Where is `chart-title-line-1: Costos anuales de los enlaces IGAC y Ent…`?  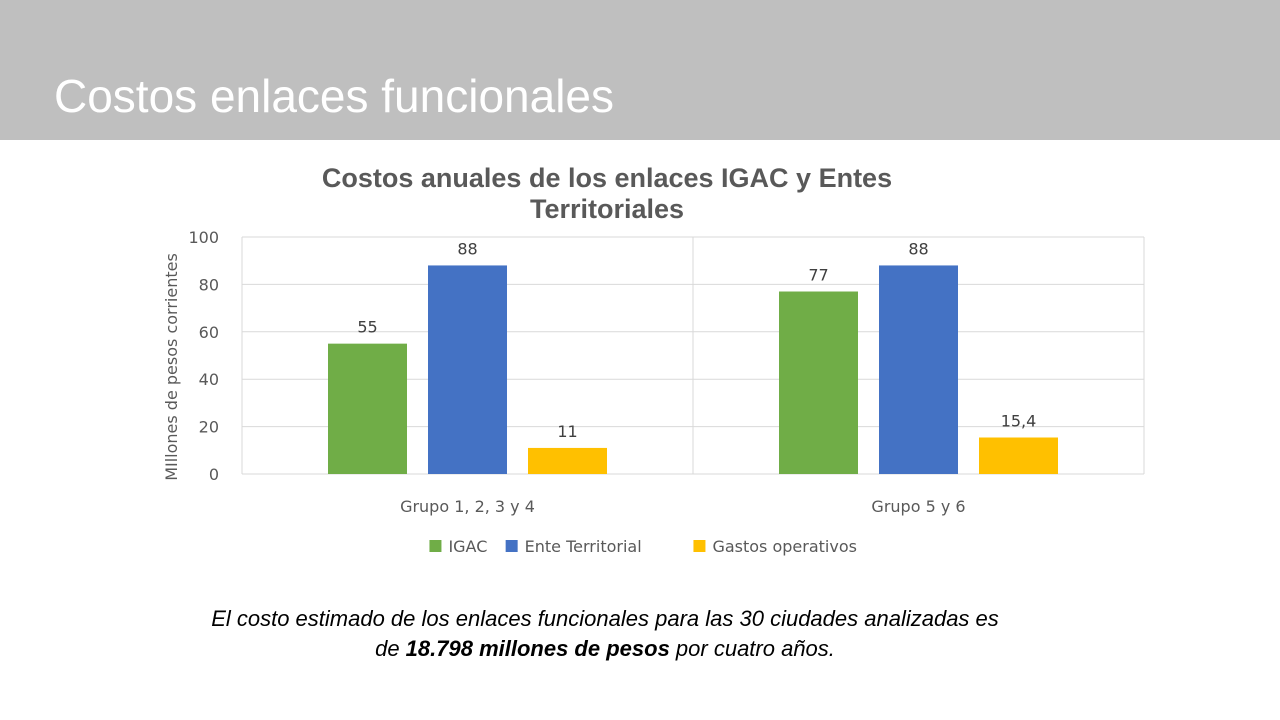 chart-title-line-1: Costos anuales de los enlaces IGAC y Ent… is located at coordinates (607, 178).